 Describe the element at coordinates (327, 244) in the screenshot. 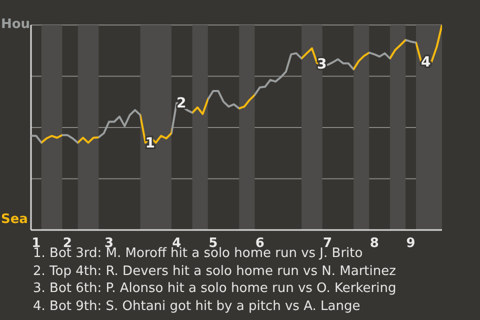

I see `x-tick-label: 7` at that location.